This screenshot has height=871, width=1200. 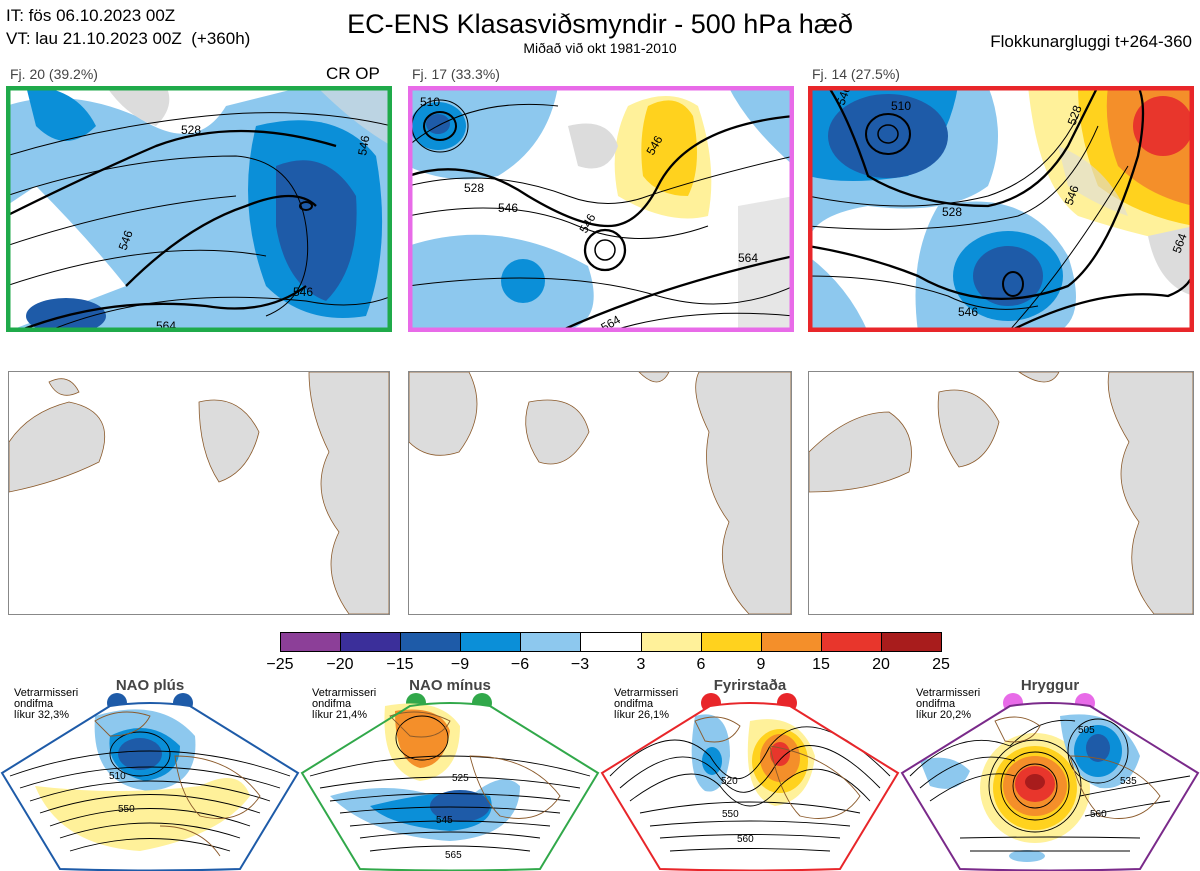 What do you see at coordinates (701, 664) in the screenshot?
I see `colorbar-tick: 6` at bounding box center [701, 664].